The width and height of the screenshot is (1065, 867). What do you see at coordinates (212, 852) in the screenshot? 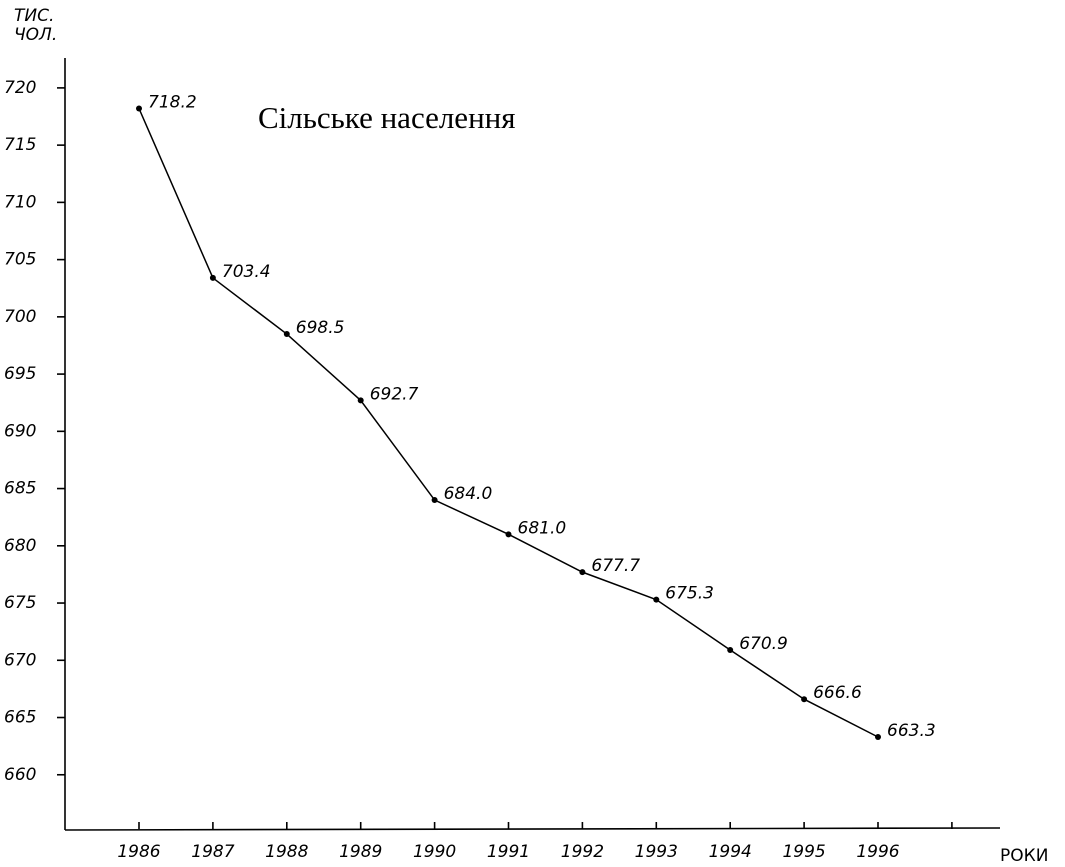
I see `x-tick-label: 1987` at bounding box center [212, 852].